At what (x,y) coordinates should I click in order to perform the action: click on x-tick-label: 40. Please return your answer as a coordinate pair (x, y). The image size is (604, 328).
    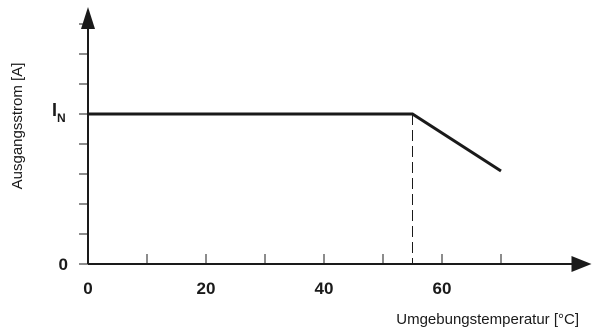
    Looking at the image, I should click on (324, 288).